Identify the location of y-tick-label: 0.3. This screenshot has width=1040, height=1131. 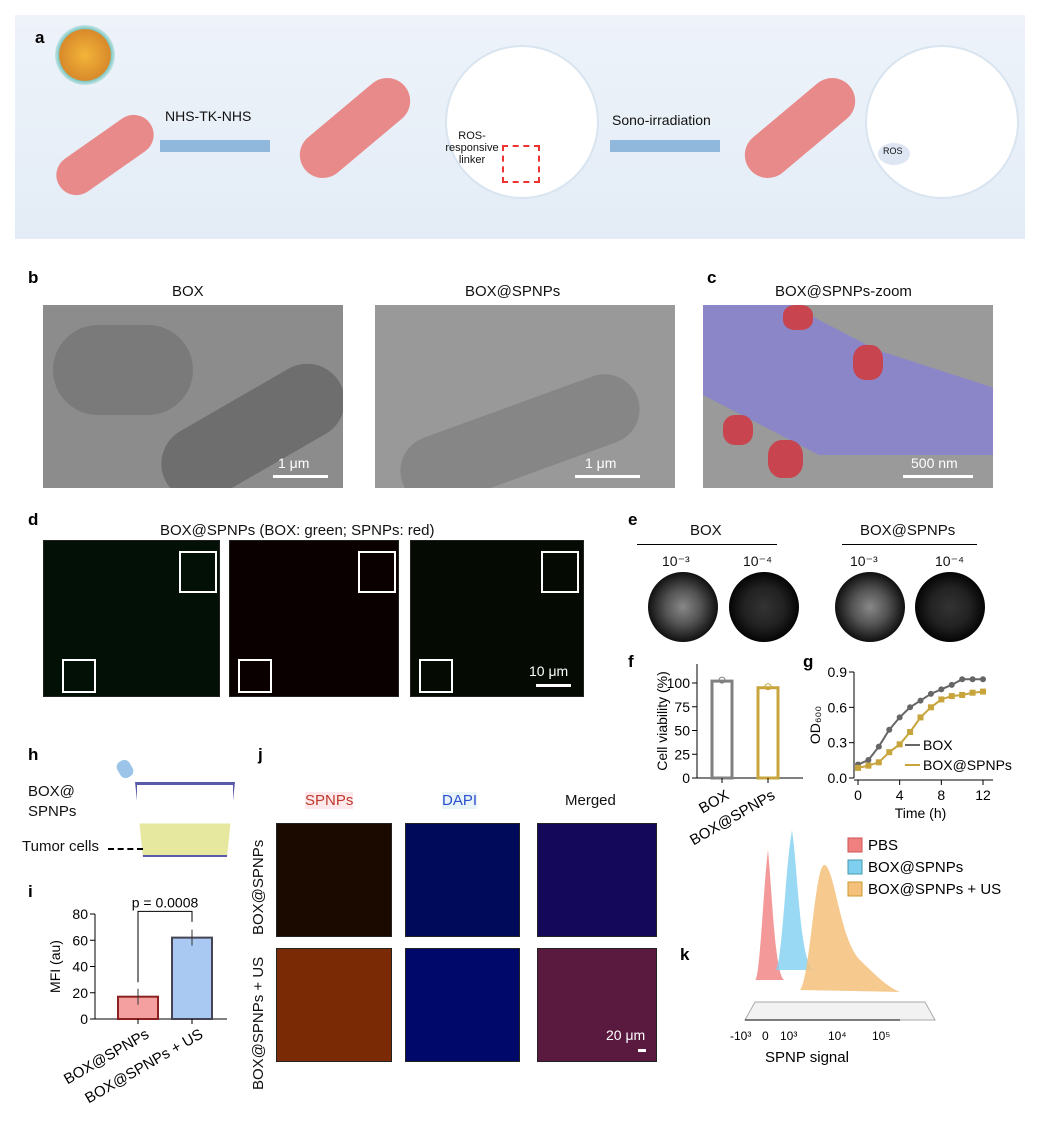
(838, 743).